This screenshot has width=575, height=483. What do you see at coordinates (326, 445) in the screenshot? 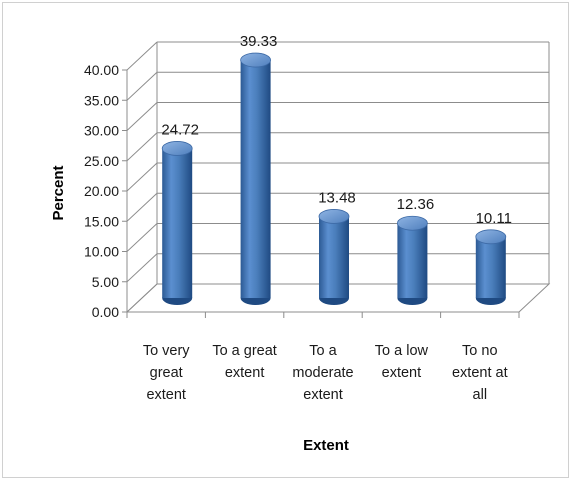
I see `x-axis-title: Extent` at bounding box center [326, 445].